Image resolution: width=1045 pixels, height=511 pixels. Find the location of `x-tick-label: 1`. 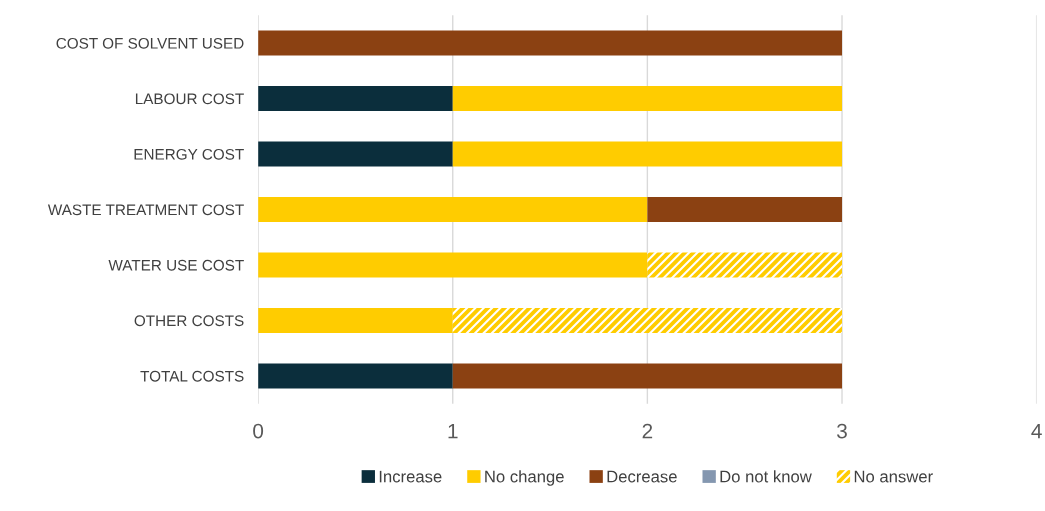

x-tick-label: 1 is located at coordinates (453, 431).